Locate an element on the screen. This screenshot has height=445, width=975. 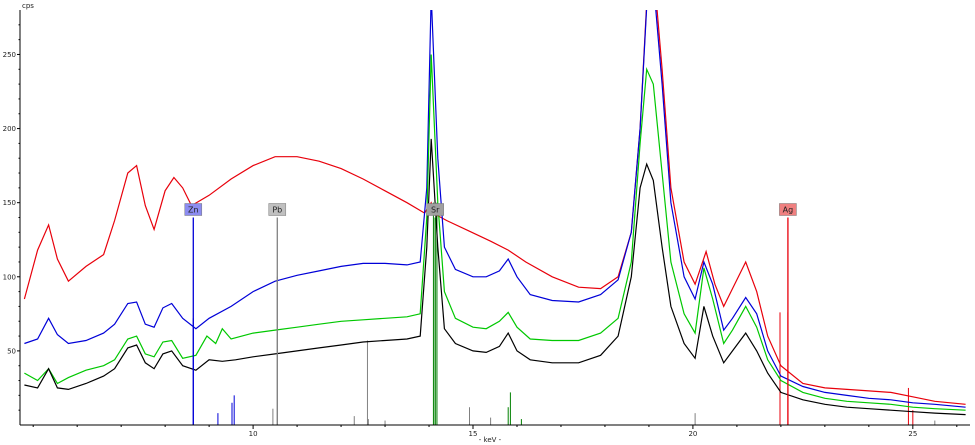
x-axis-label: - keV - is located at coordinates (490, 440).